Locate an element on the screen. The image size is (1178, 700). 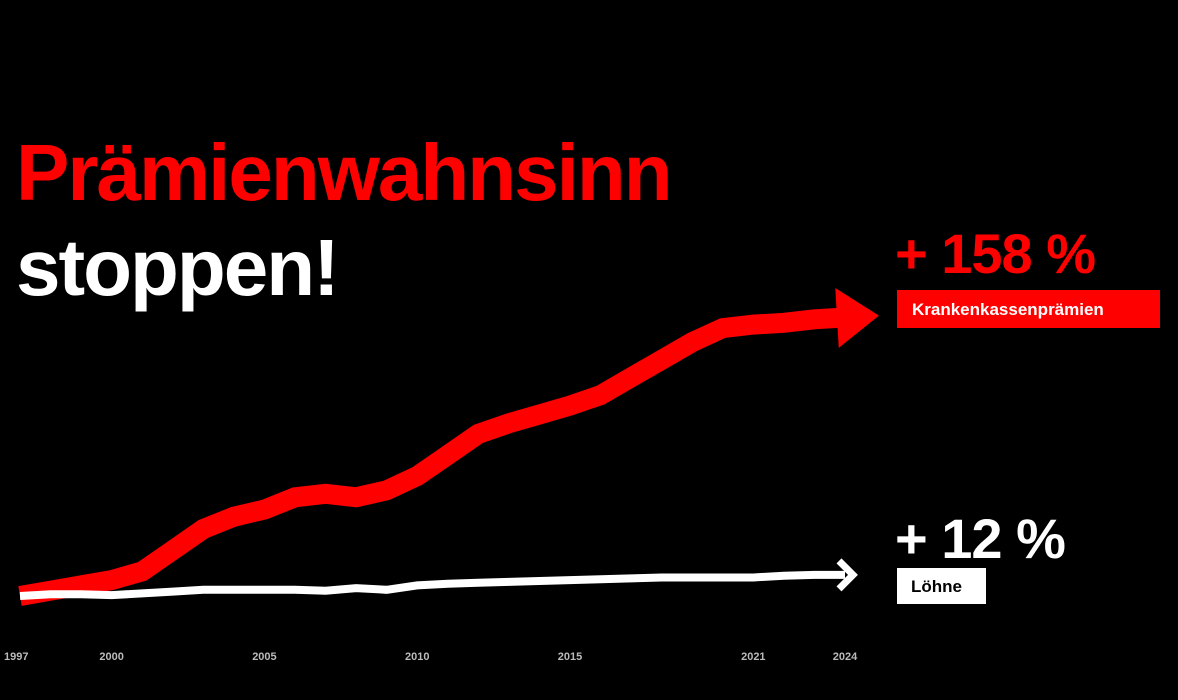
x-tick-label: 2010 is located at coordinates (417, 657).